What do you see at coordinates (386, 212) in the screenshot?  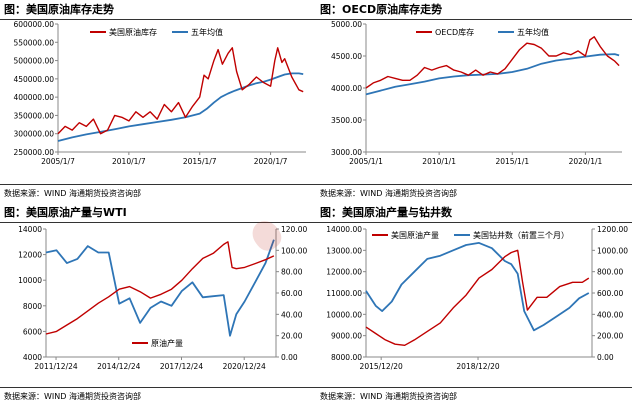 I see `panel-title: 图：美国原油产量与钻井数` at bounding box center [386, 212].